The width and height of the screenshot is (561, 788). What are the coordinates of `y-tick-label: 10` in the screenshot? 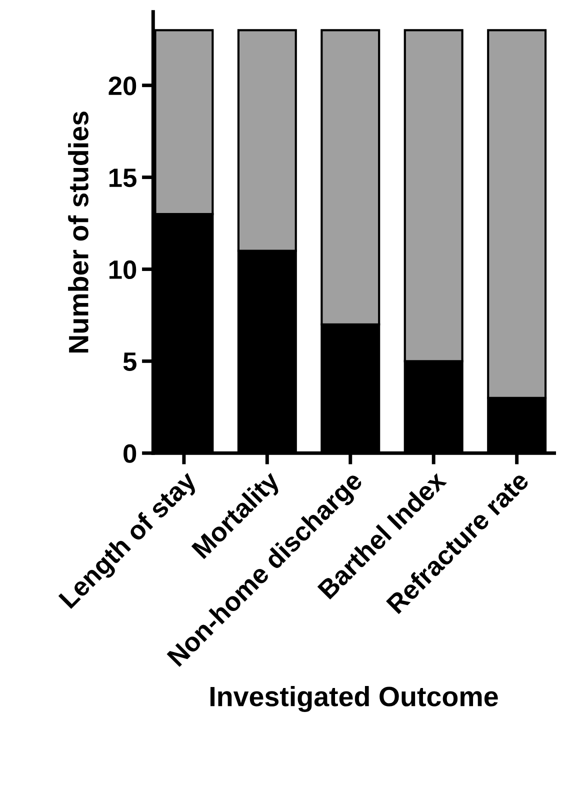 It's located at (122, 270).